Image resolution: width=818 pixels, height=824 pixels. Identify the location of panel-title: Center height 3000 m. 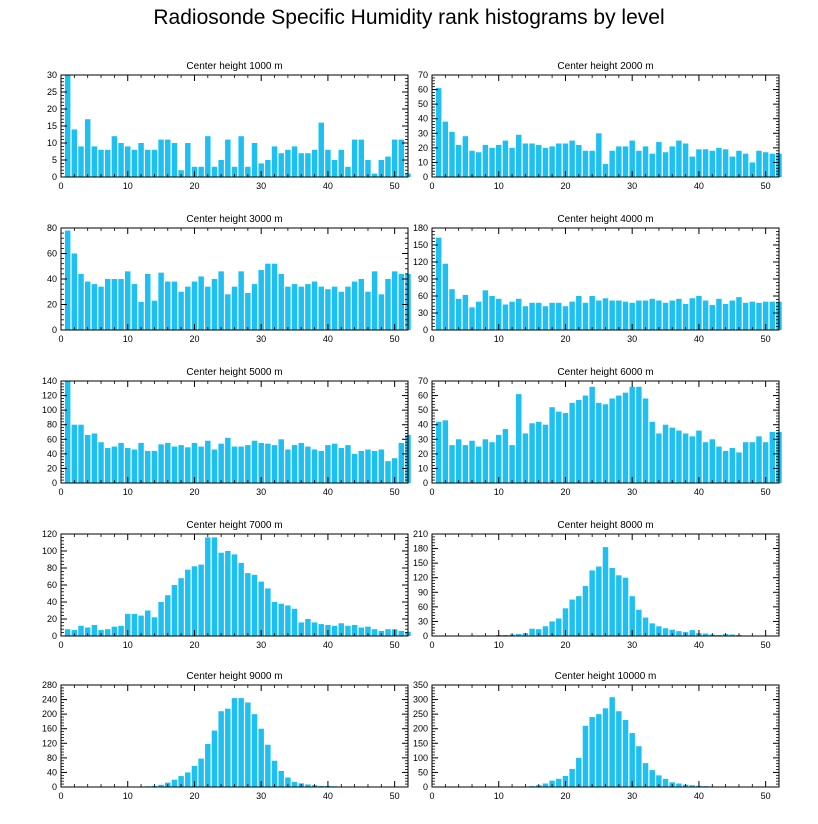
(234, 219).